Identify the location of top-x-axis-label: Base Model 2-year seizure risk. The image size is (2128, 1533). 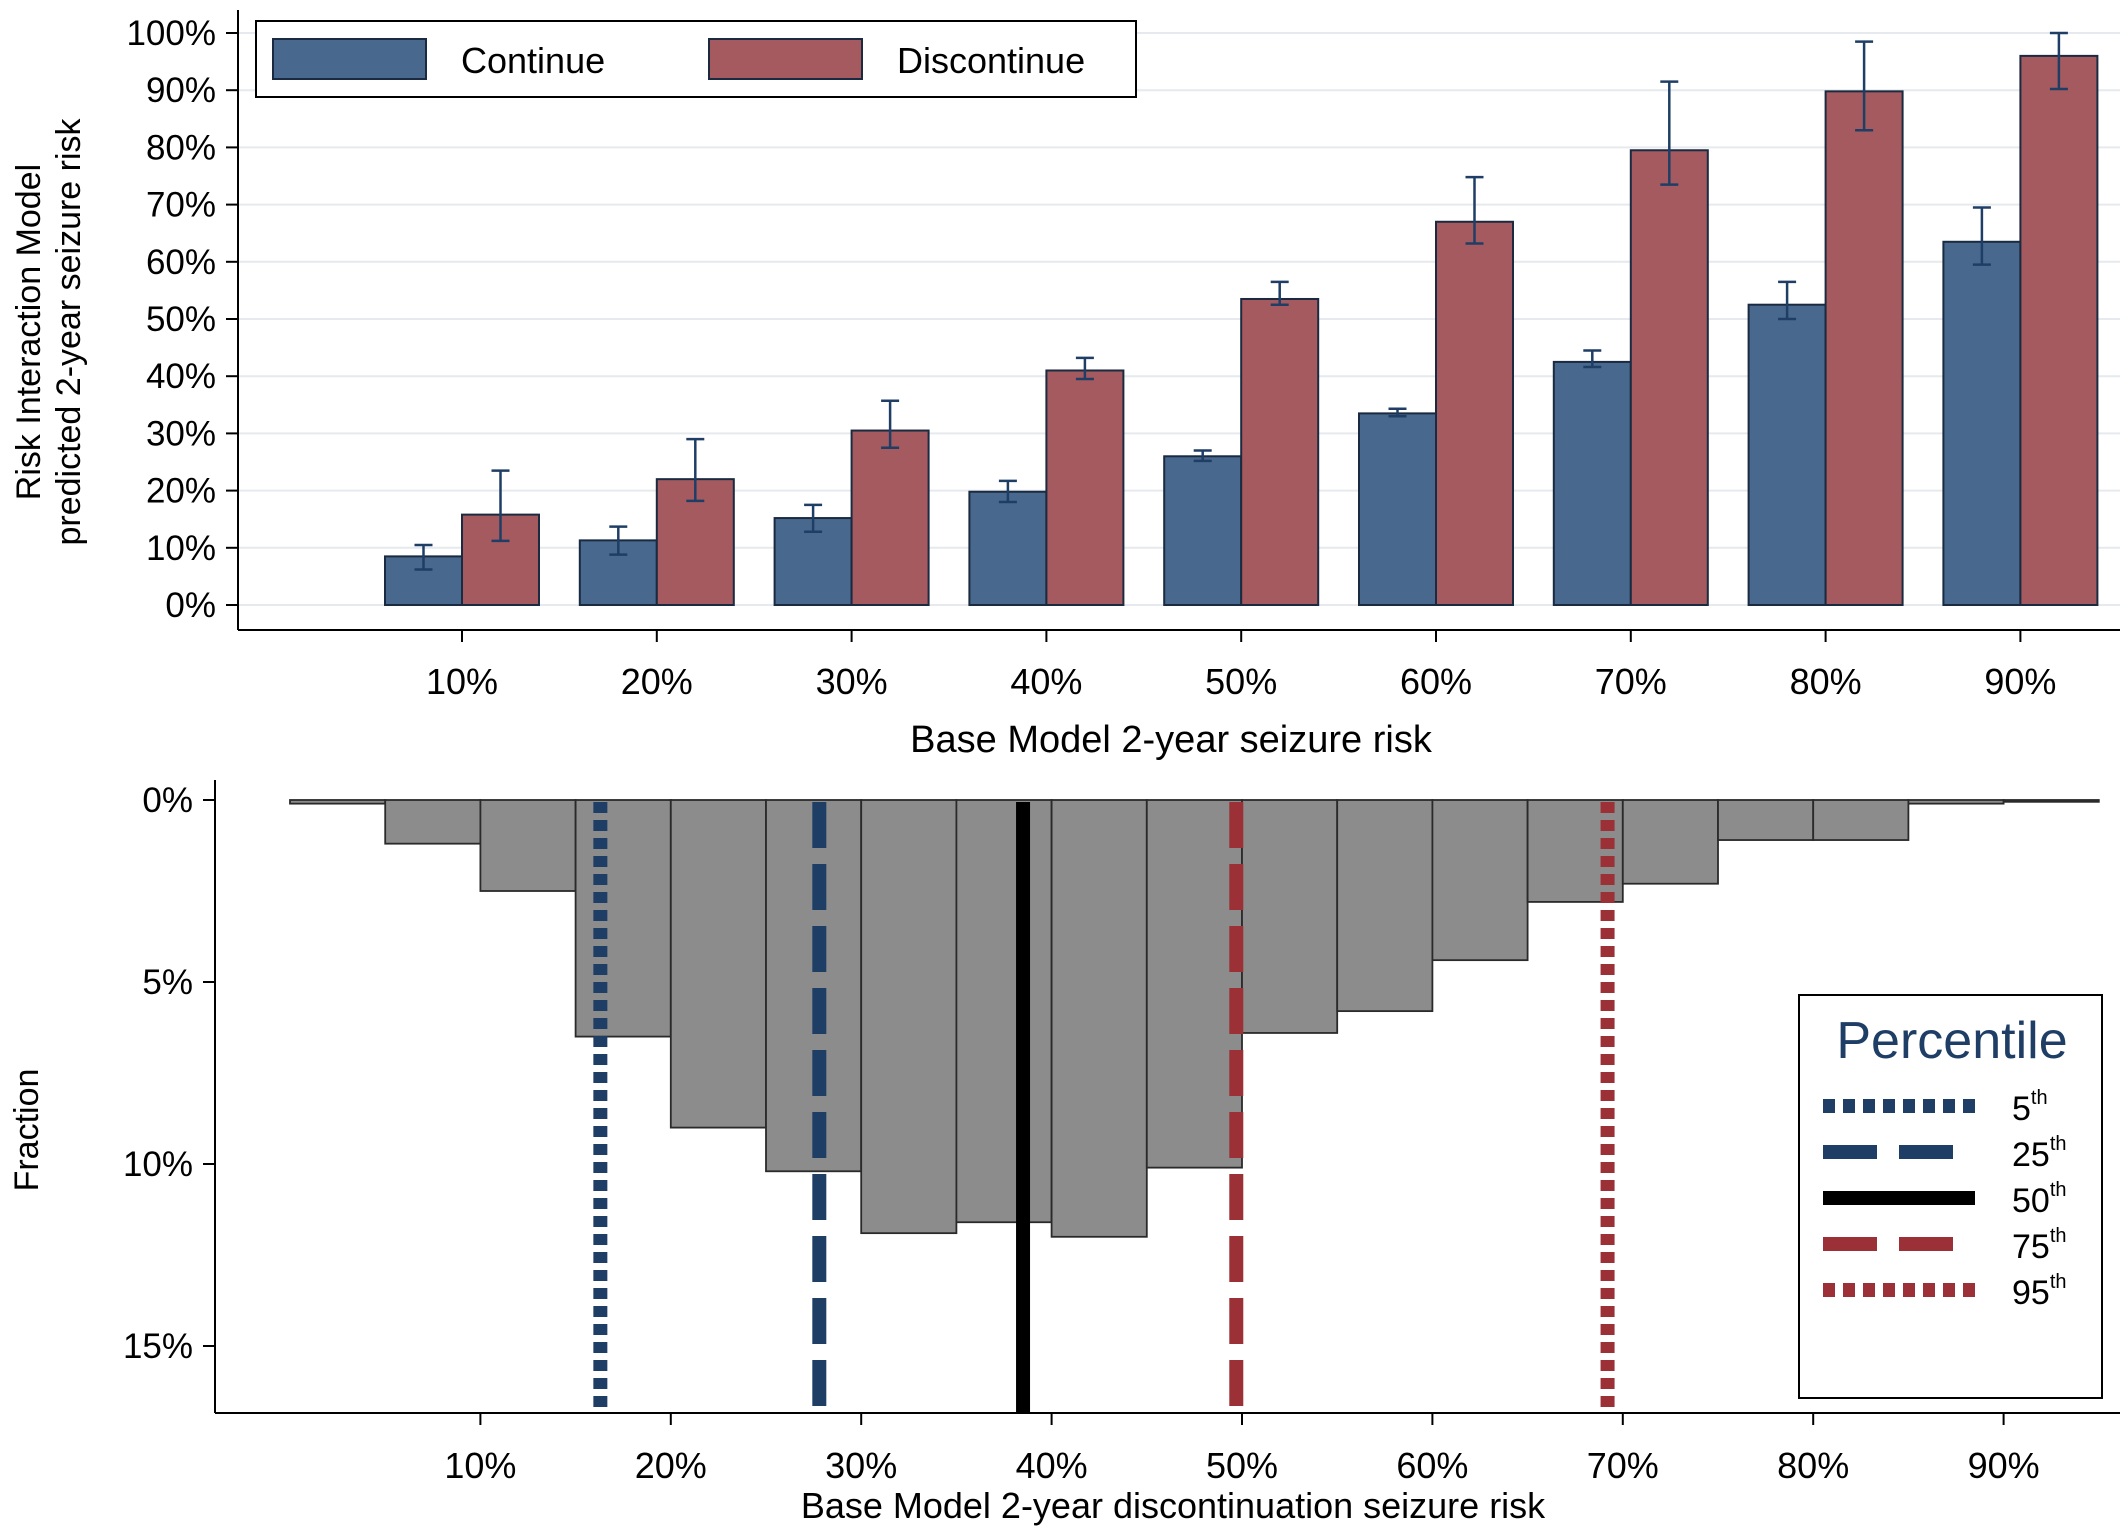
(1171, 740).